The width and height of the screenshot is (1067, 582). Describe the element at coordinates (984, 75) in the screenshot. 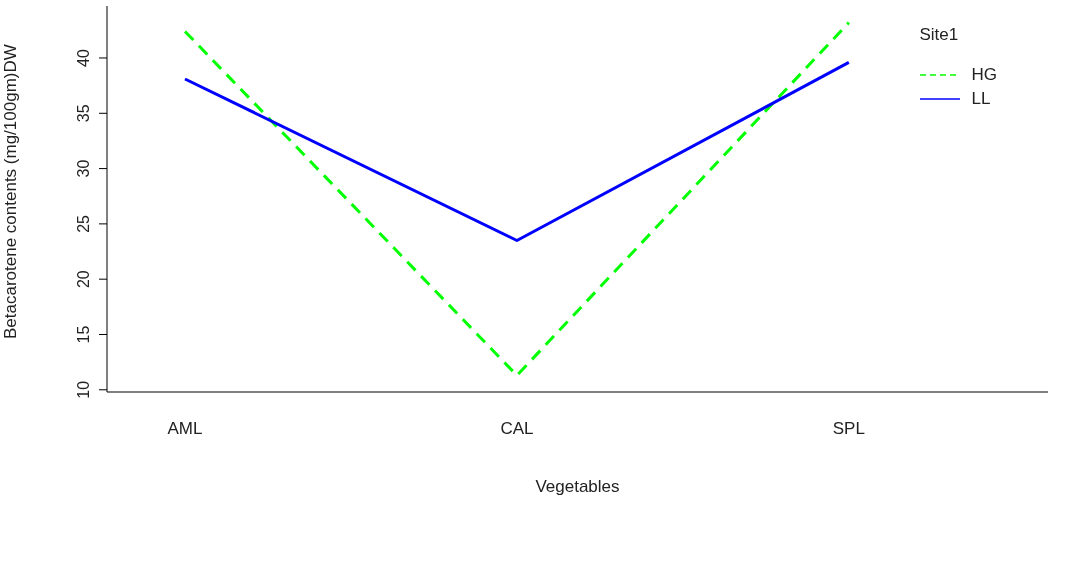

I see `legend-label: HG` at that location.